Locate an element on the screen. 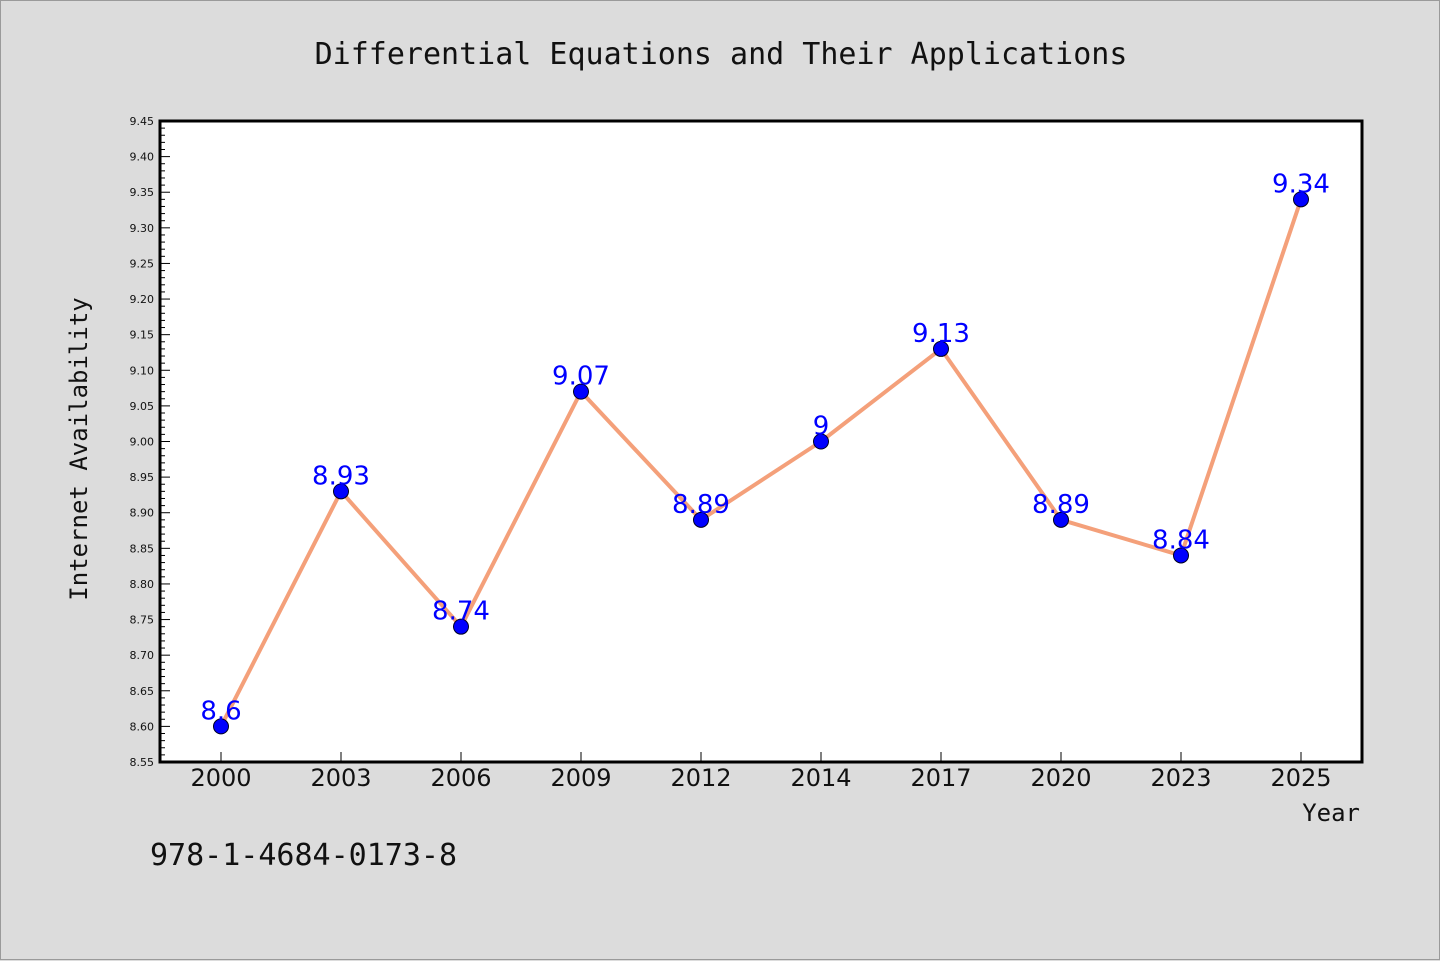 This screenshot has width=1440, height=961. data-point-label: 8.93 is located at coordinates (341, 476).